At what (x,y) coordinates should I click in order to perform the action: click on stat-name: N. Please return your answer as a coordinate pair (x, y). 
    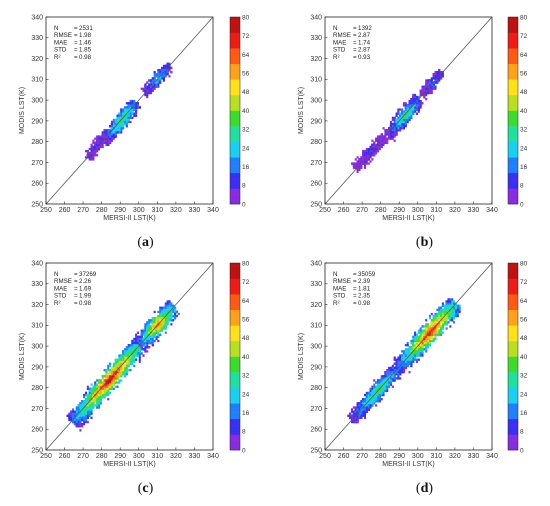
    Looking at the image, I should click on (335, 28).